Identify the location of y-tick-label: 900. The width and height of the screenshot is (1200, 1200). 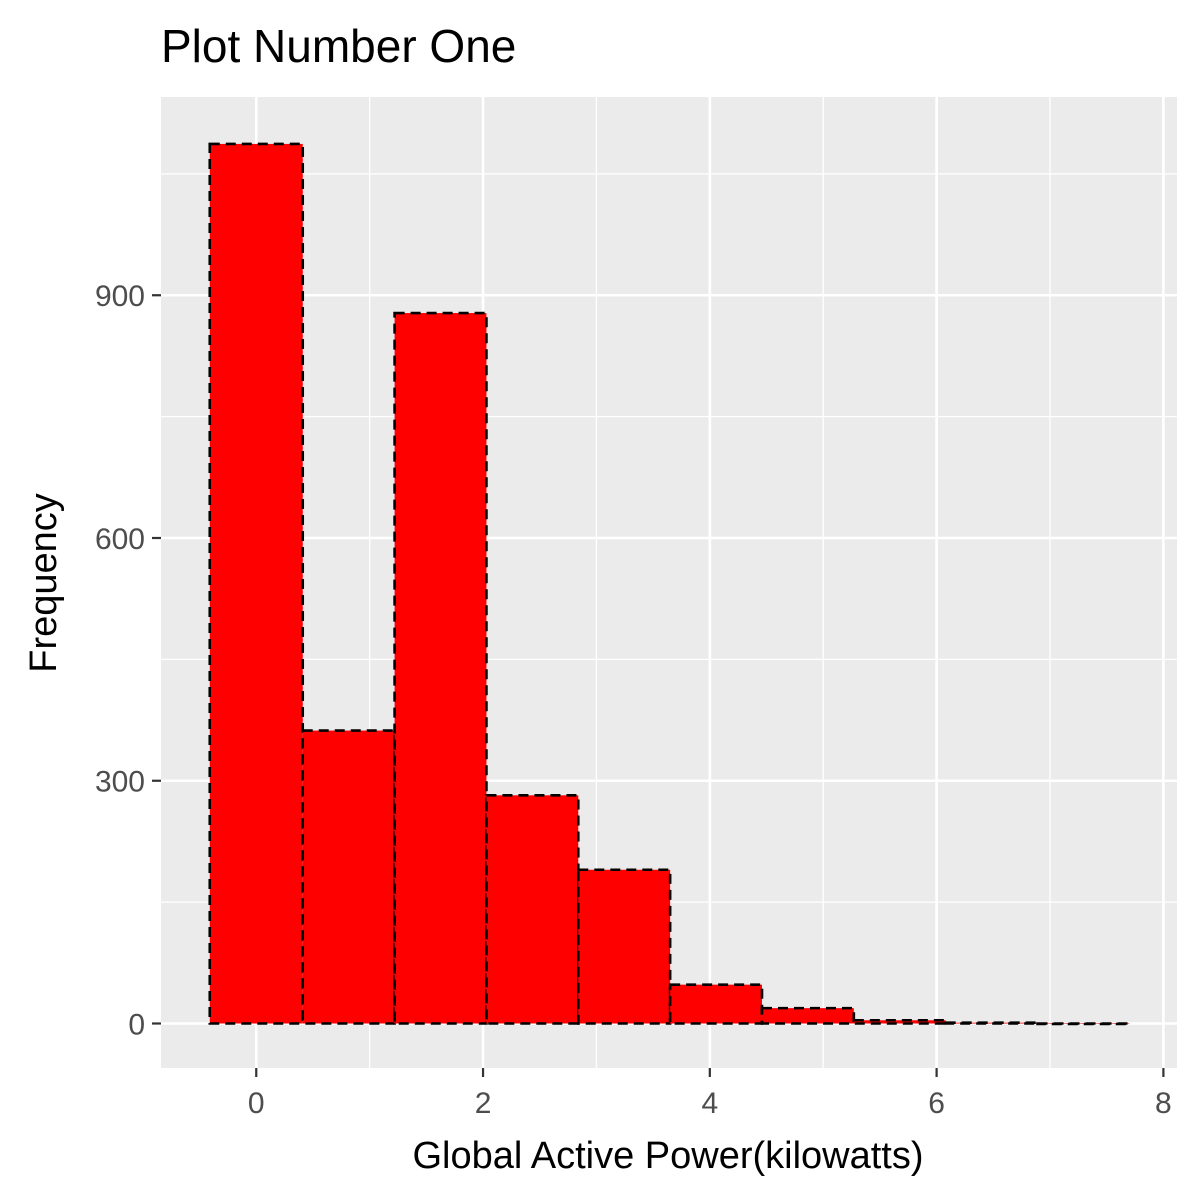
(120, 296).